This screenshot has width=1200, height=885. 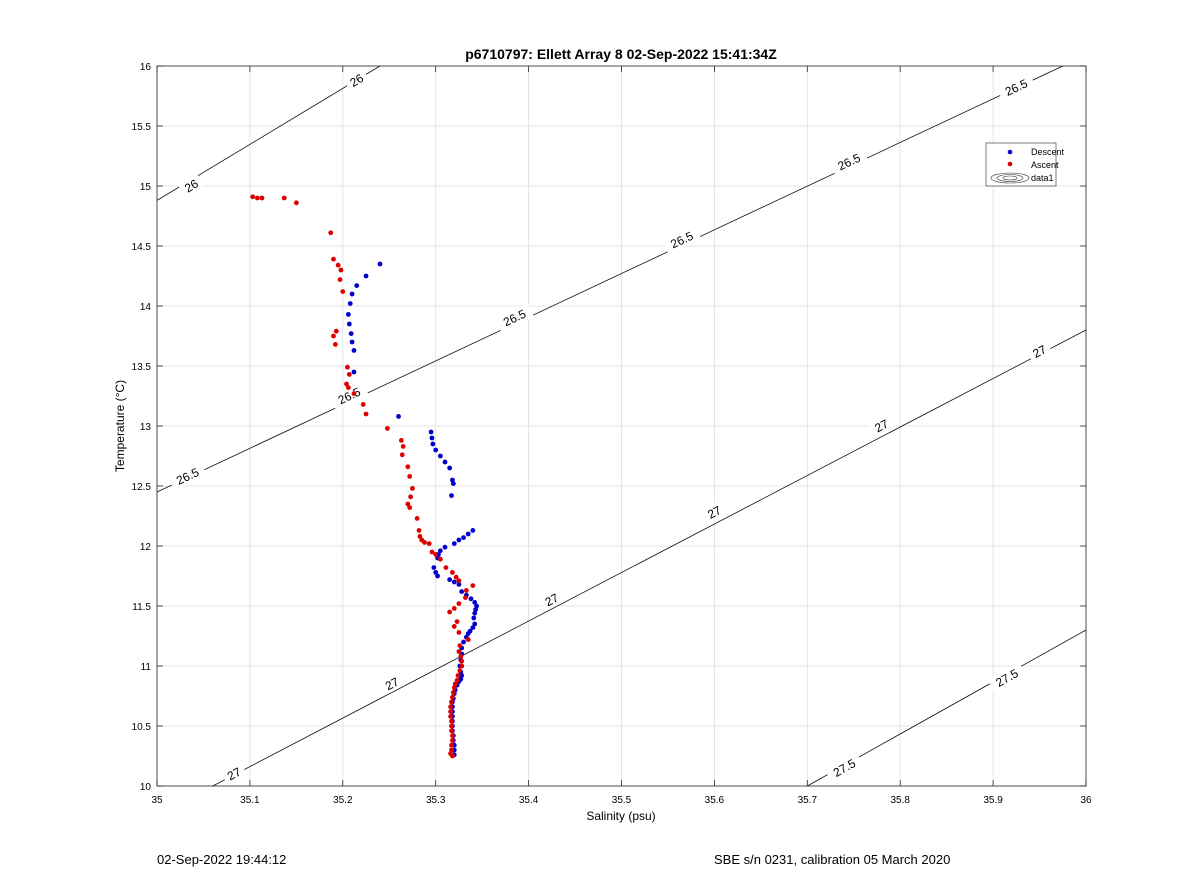 I want to click on x-tick-label: 35.5, so click(x=622, y=800).